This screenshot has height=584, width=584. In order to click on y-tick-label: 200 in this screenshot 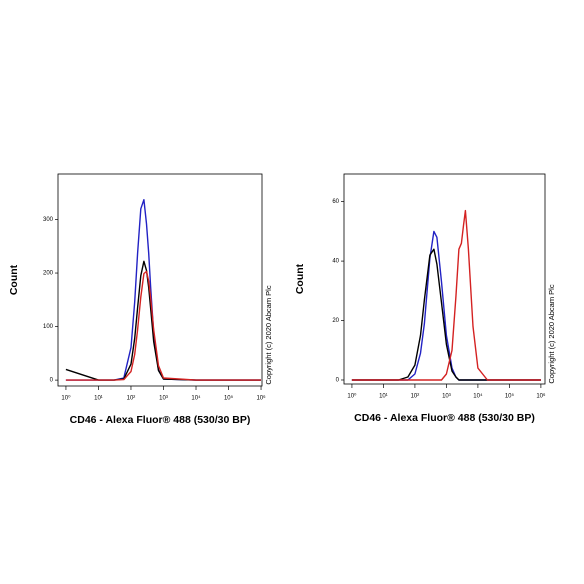, I will do `click(48, 274)`.